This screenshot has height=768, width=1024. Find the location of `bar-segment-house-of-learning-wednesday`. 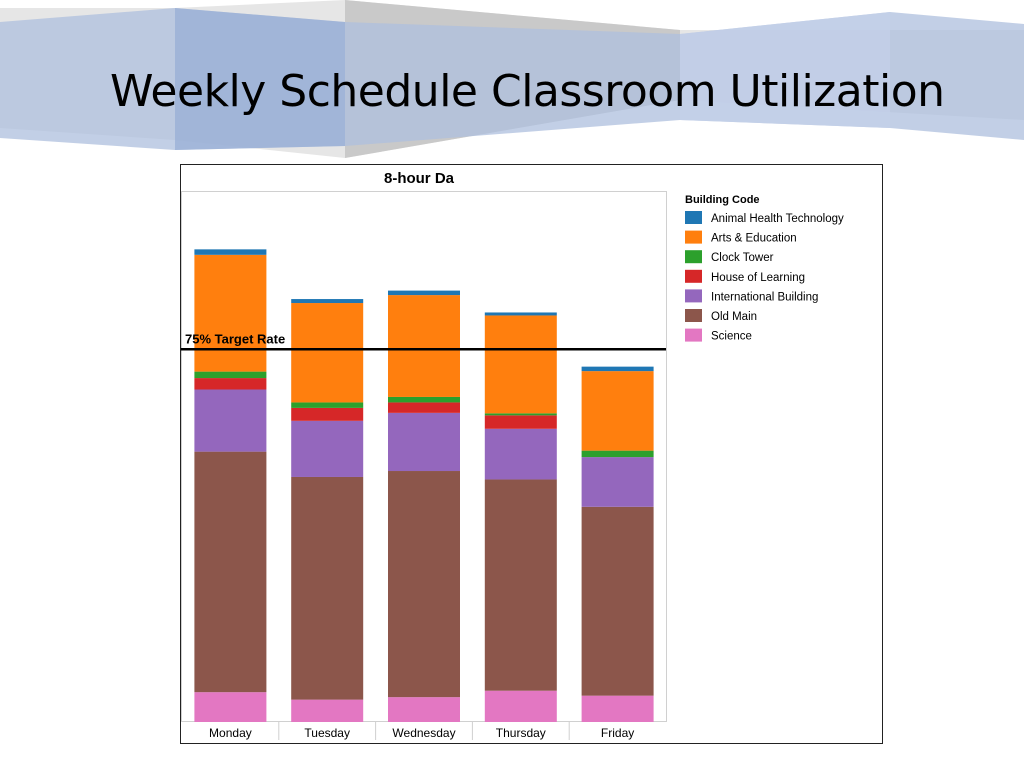

bar-segment-house-of-learning-wednesday is located at coordinates (424, 407).